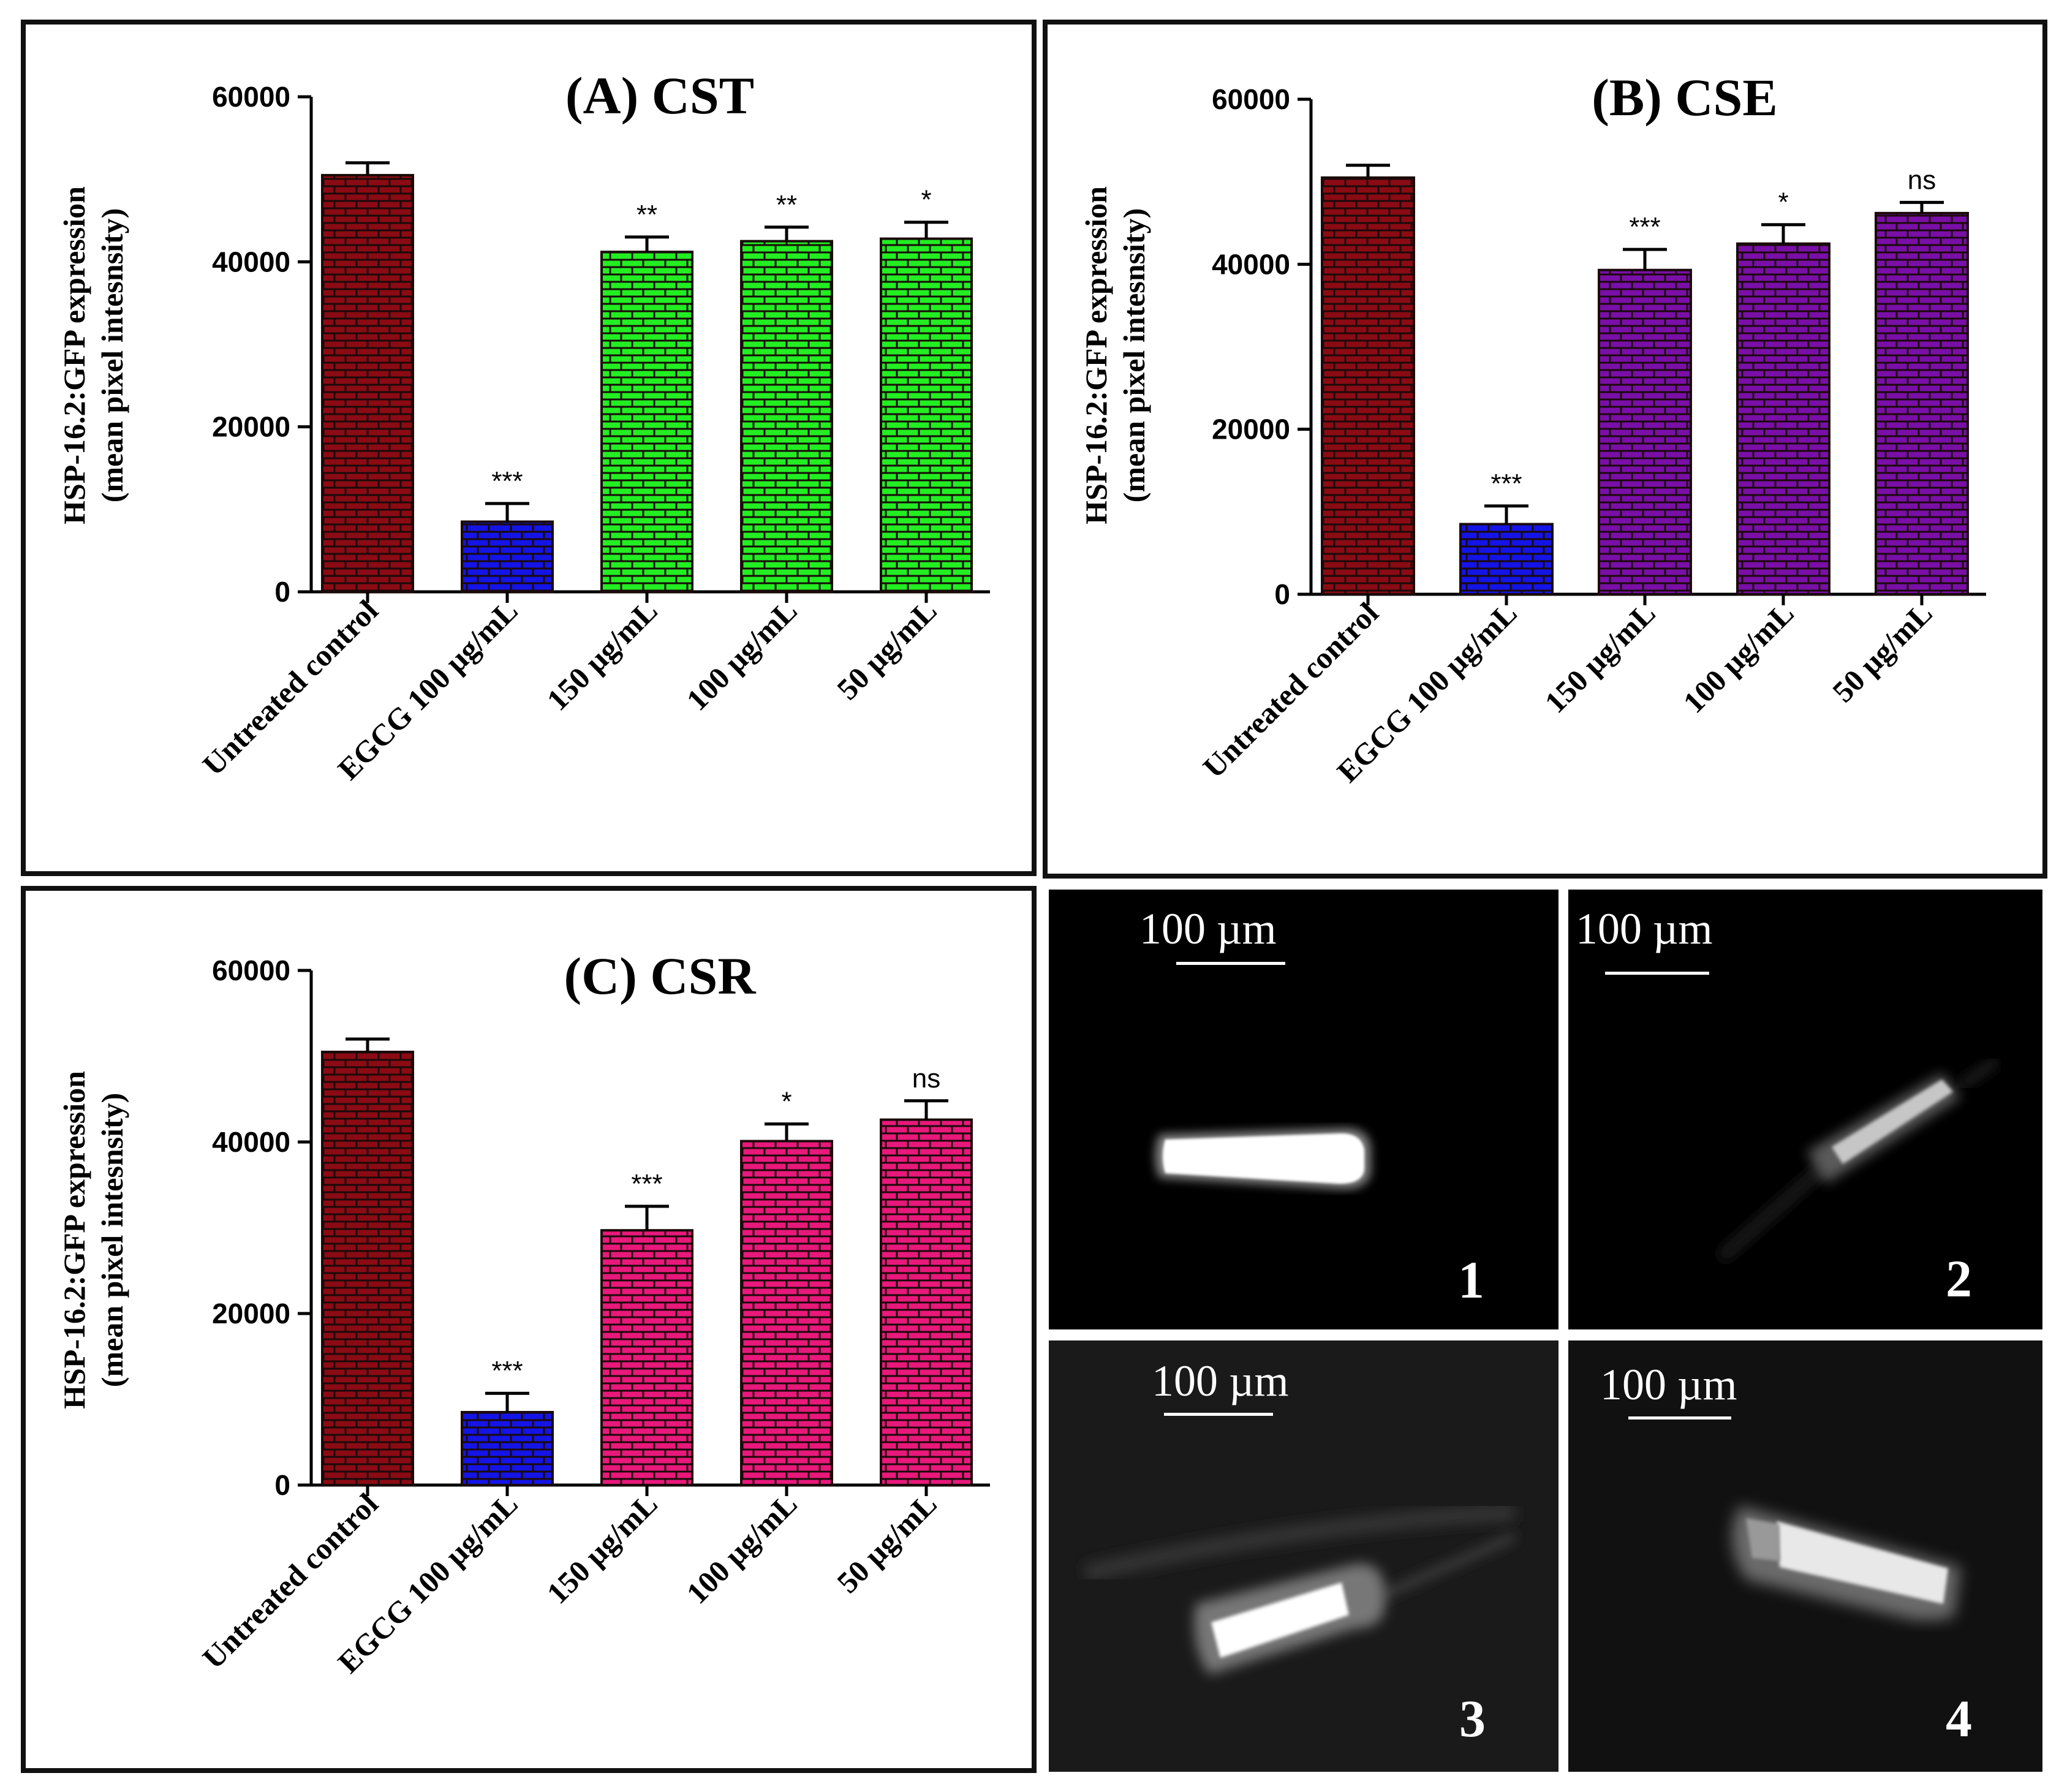  What do you see at coordinates (1959, 1718) in the screenshot?
I see `micrograph-number: 4` at bounding box center [1959, 1718].